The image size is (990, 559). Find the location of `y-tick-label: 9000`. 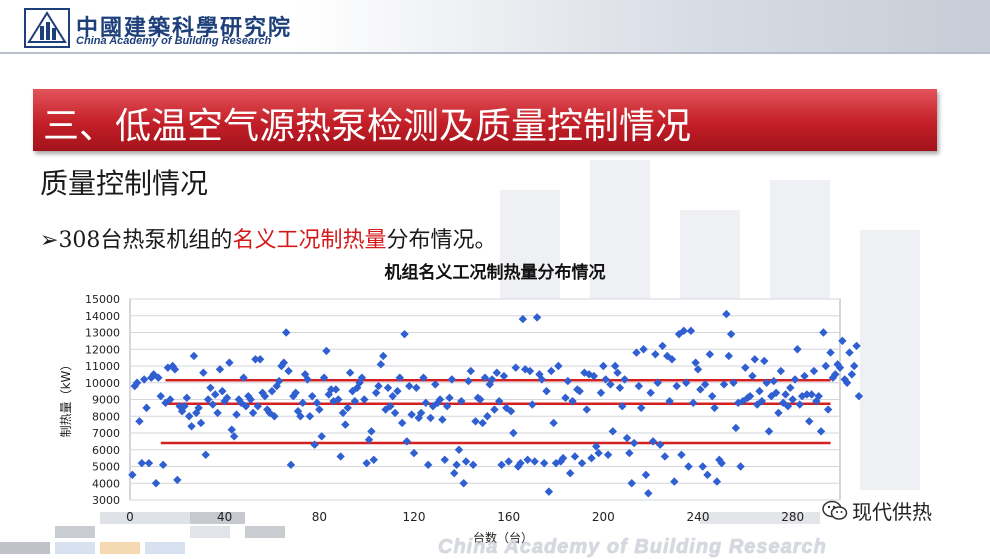

y-tick-label: 9000 is located at coordinates (106, 400).